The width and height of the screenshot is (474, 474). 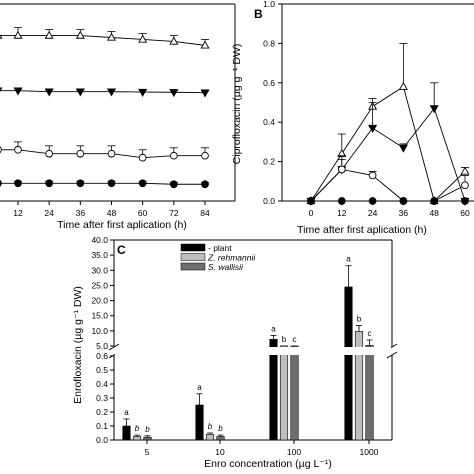 What do you see at coordinates (122, 225) in the screenshot?
I see `panel-a-xlabel: Time after first aplication (h)` at bounding box center [122, 225].